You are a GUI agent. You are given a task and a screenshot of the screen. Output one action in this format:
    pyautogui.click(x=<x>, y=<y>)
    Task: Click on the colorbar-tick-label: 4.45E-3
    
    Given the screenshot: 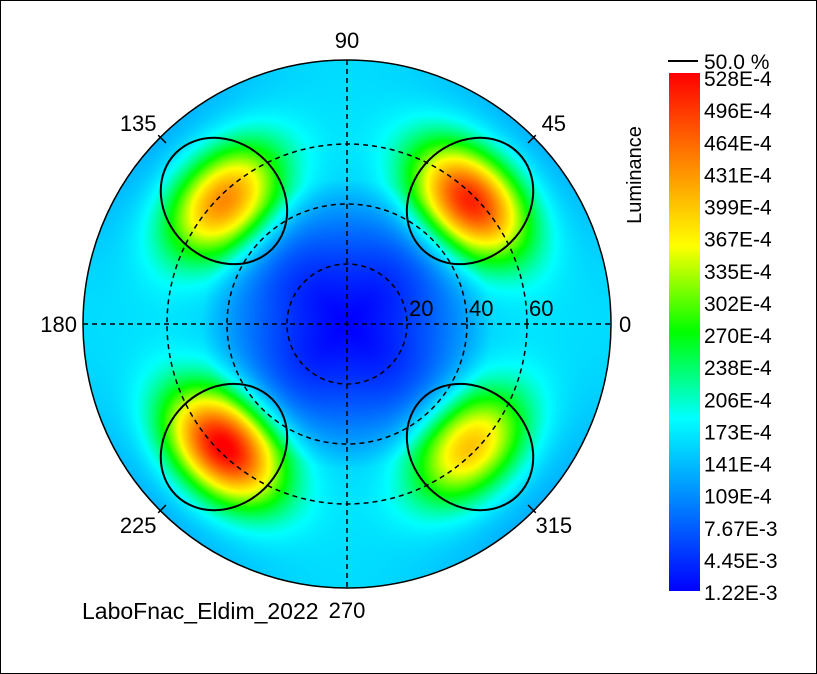 What is the action you would take?
    pyautogui.click(x=741, y=561)
    